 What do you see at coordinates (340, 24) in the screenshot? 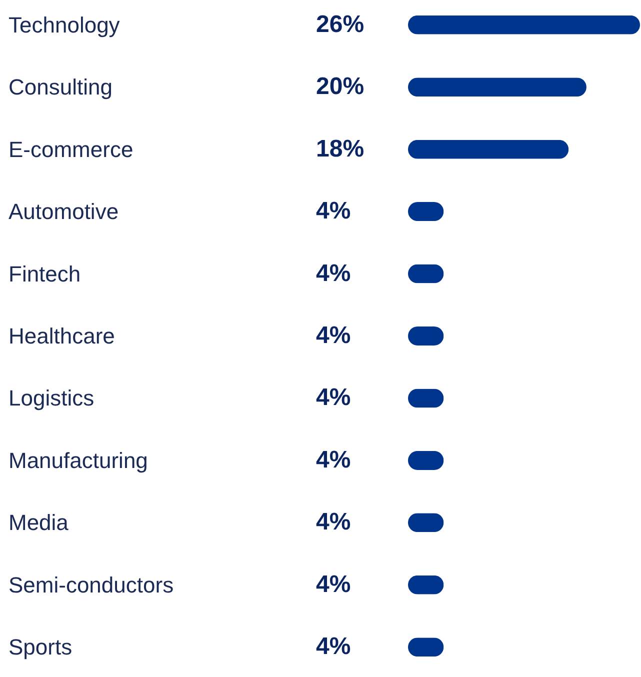
I see `data-label: 26%` at bounding box center [340, 24].